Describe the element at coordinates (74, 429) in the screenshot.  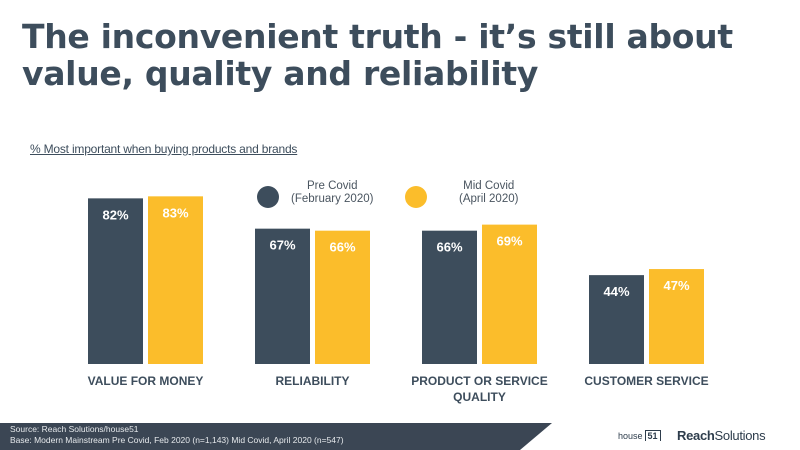
I see `source-text: Source: Reach Solutions/house51` at that location.